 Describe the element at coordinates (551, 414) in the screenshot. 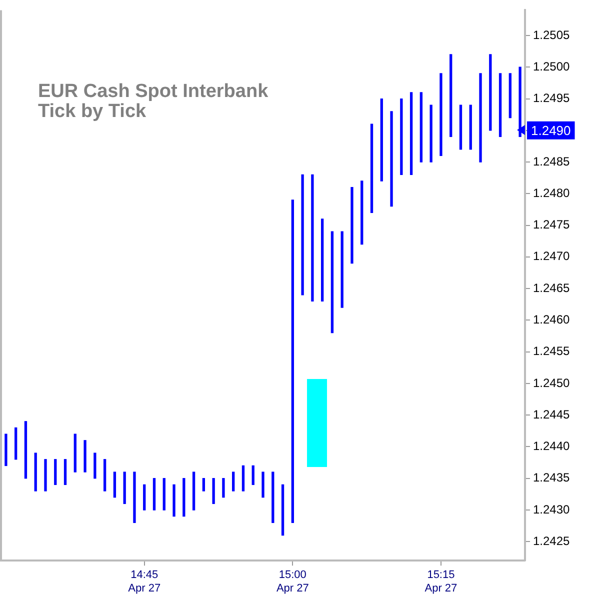

I see `y-tick-label: 1.2445` at that location.